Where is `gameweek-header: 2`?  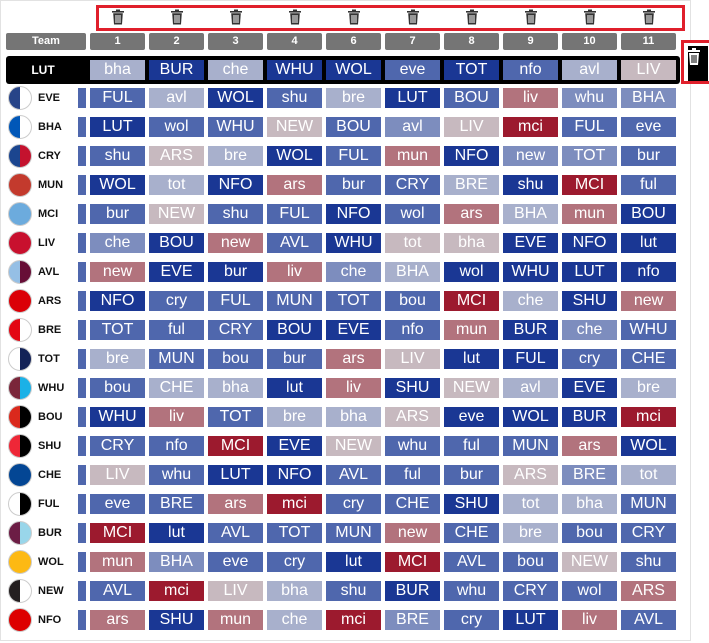 gameweek-header: 2 is located at coordinates (176, 41).